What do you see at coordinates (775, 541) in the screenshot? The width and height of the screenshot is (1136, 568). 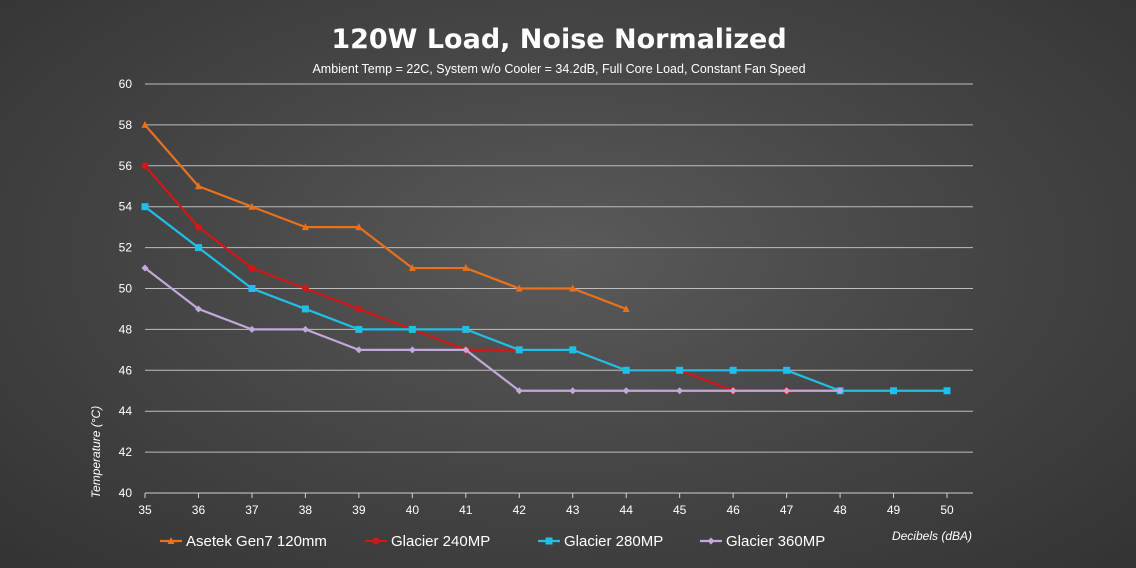 I see `legend-label: Glacier 360MP` at bounding box center [775, 541].